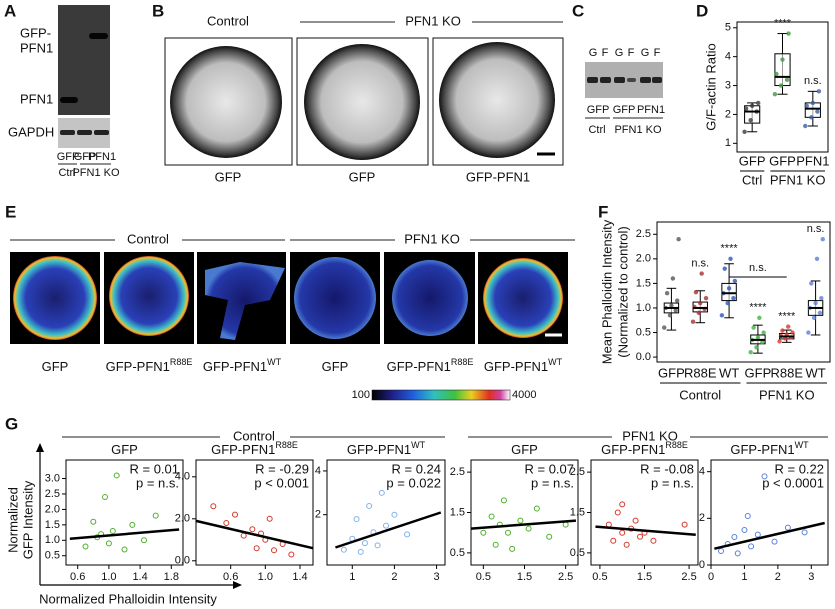  I want to click on x-tick-label: 1, so click(352, 577).